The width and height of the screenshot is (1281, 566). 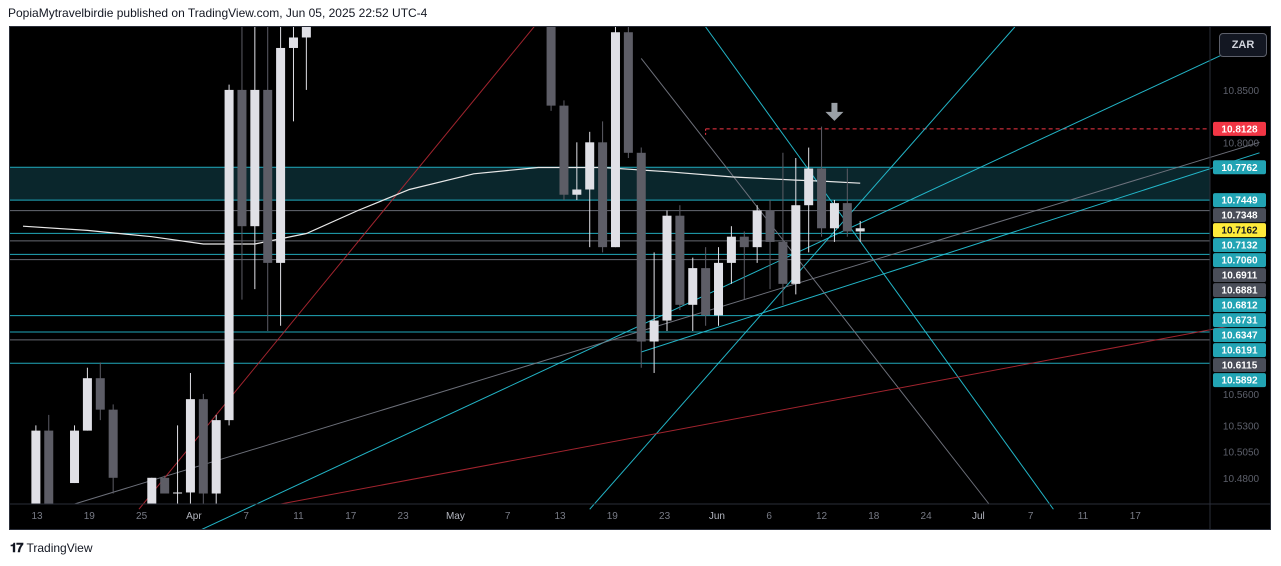 What do you see at coordinates (1239, 129) in the screenshot?
I see `price-label: 10.8128` at bounding box center [1239, 129].